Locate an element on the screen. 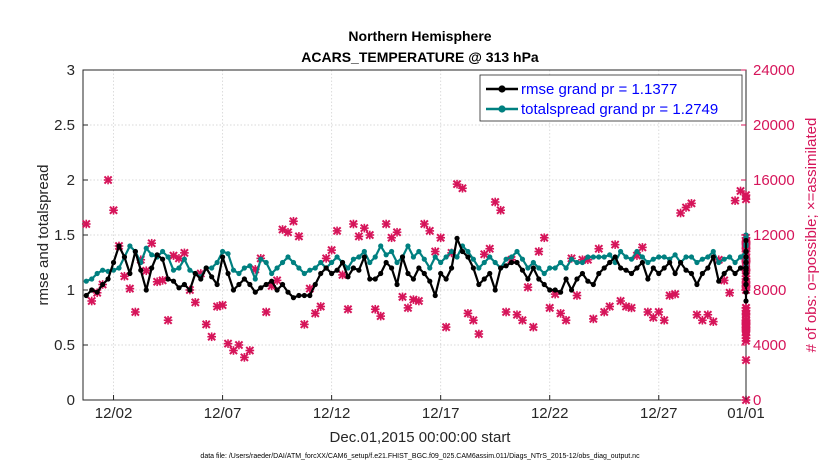 This screenshot has width=830, height=470. x-axis-ticks: 12/02 12/07 12/12 12/17 12/22 12/27 01/01 is located at coordinates (430, 408).